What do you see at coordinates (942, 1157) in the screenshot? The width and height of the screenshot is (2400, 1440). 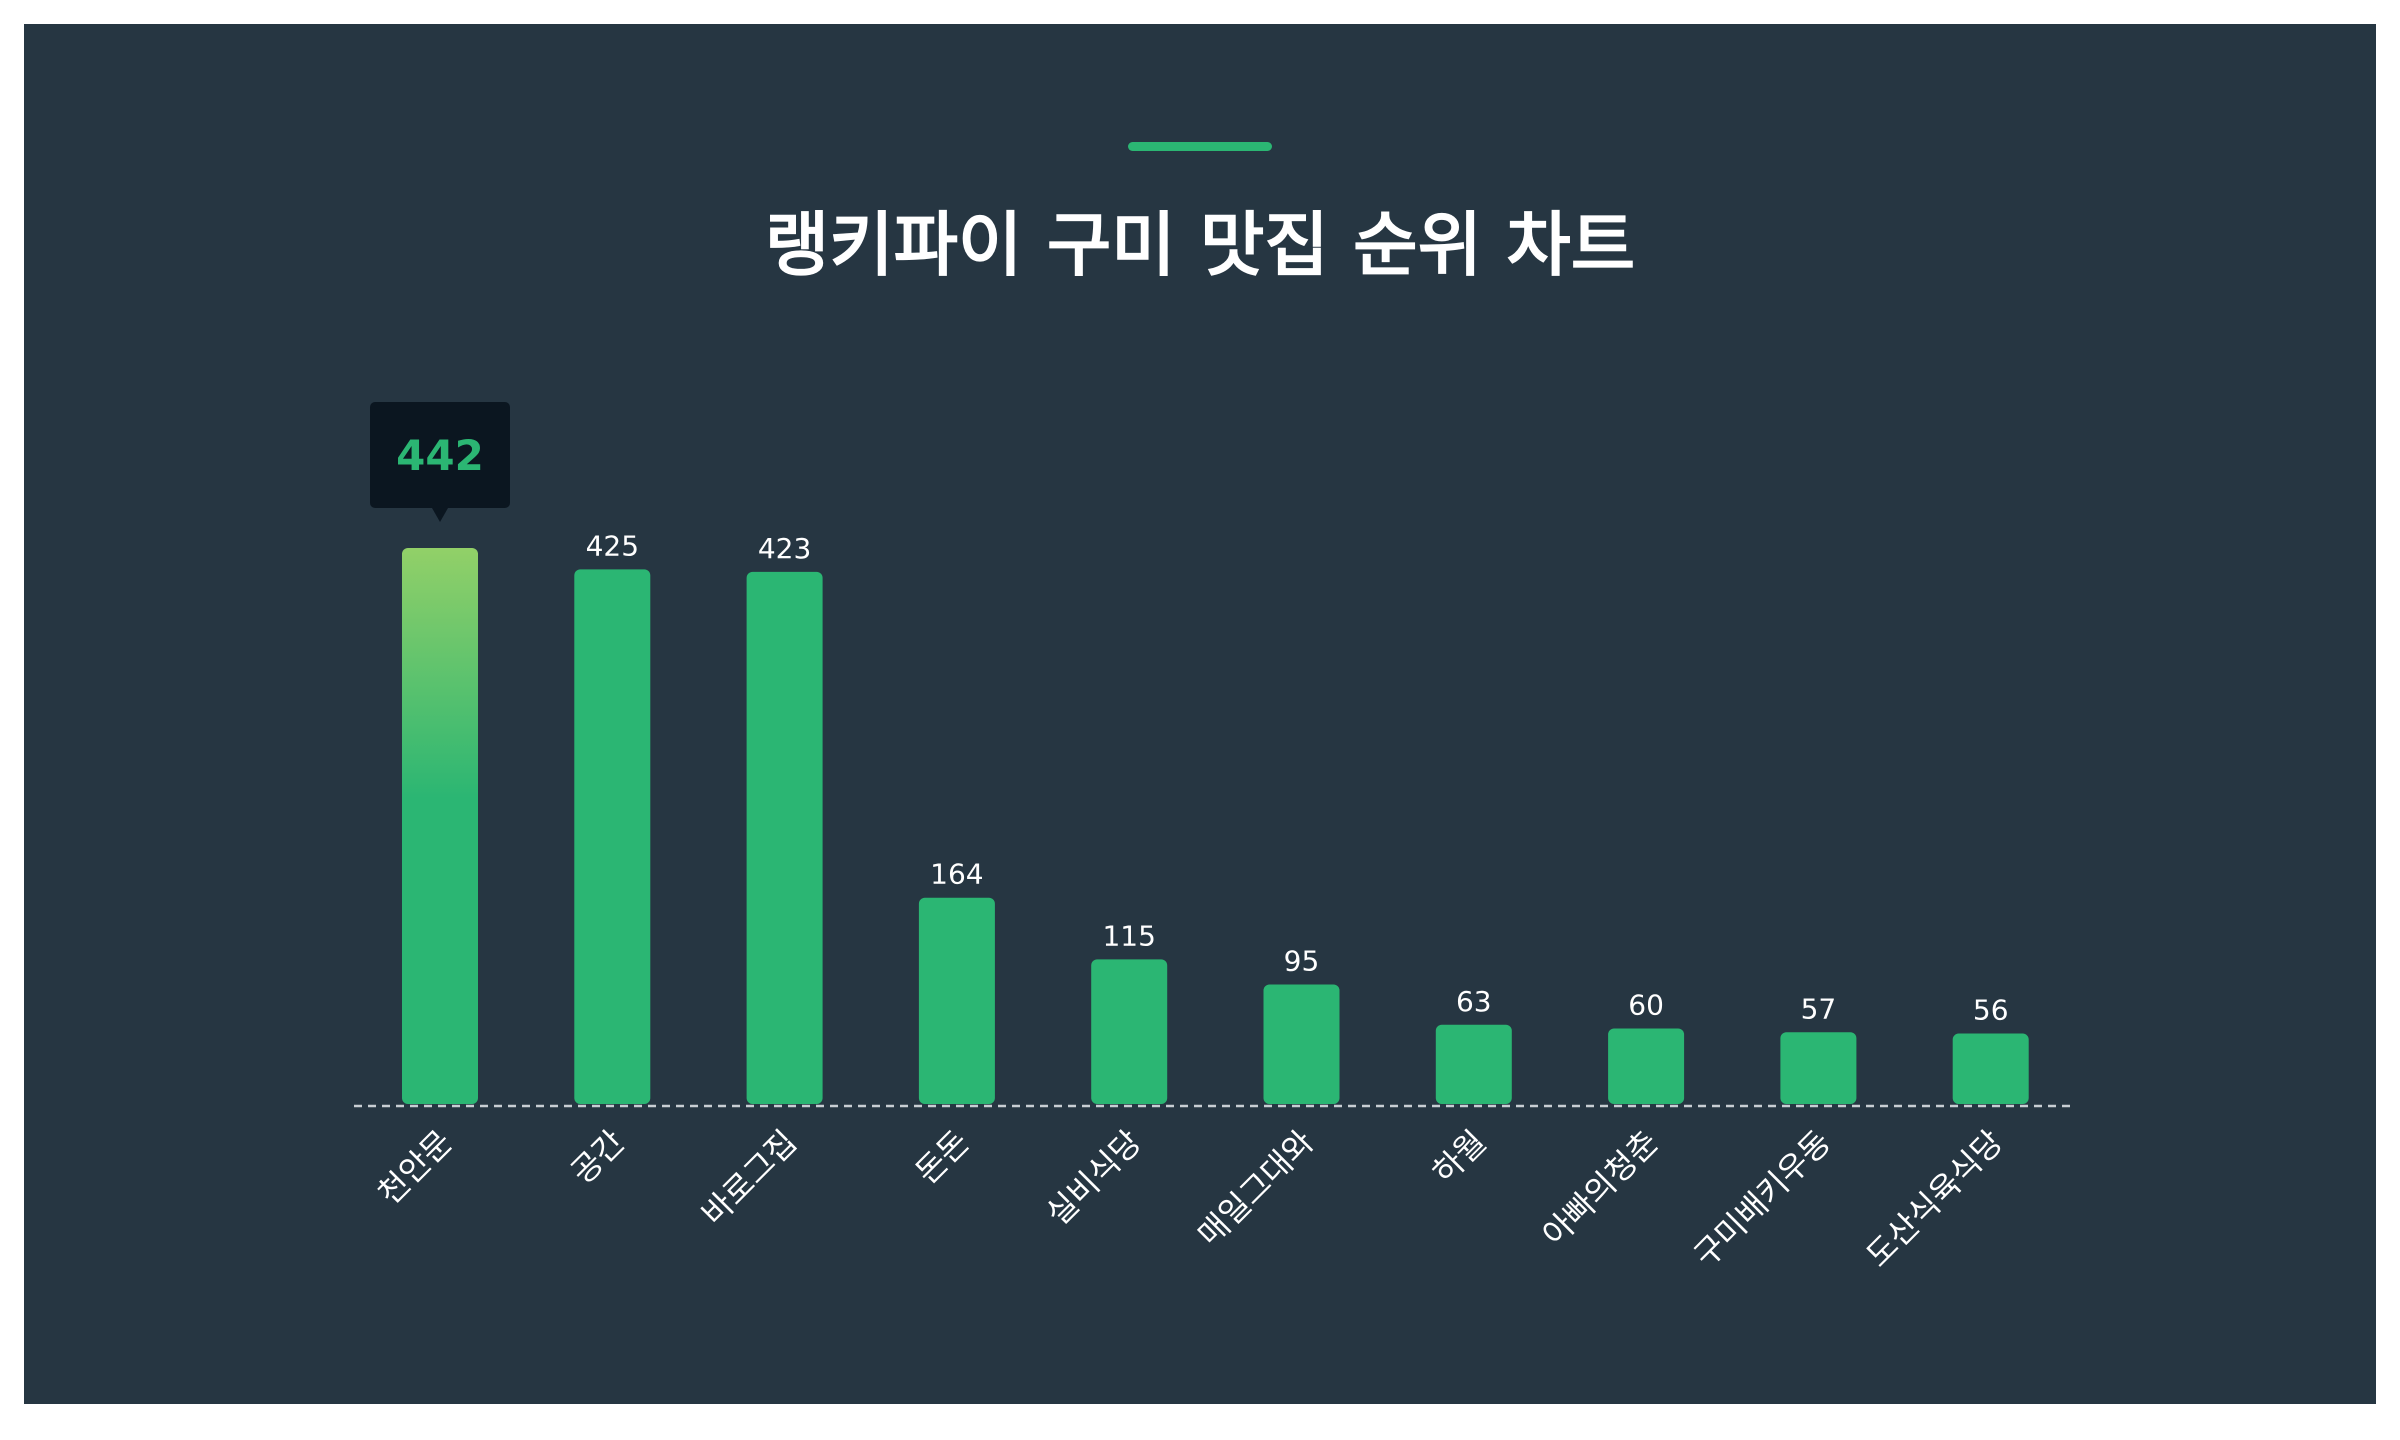 I see `category-label: 돈돈` at bounding box center [942, 1157].